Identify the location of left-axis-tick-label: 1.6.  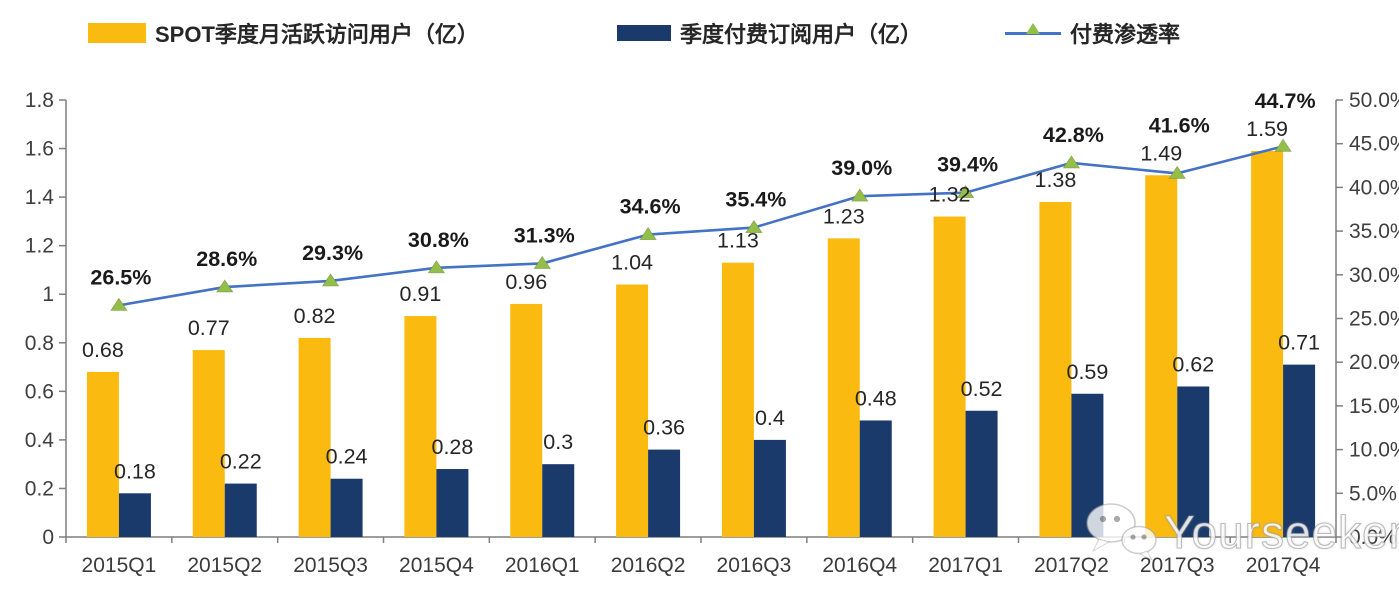
(39, 149).